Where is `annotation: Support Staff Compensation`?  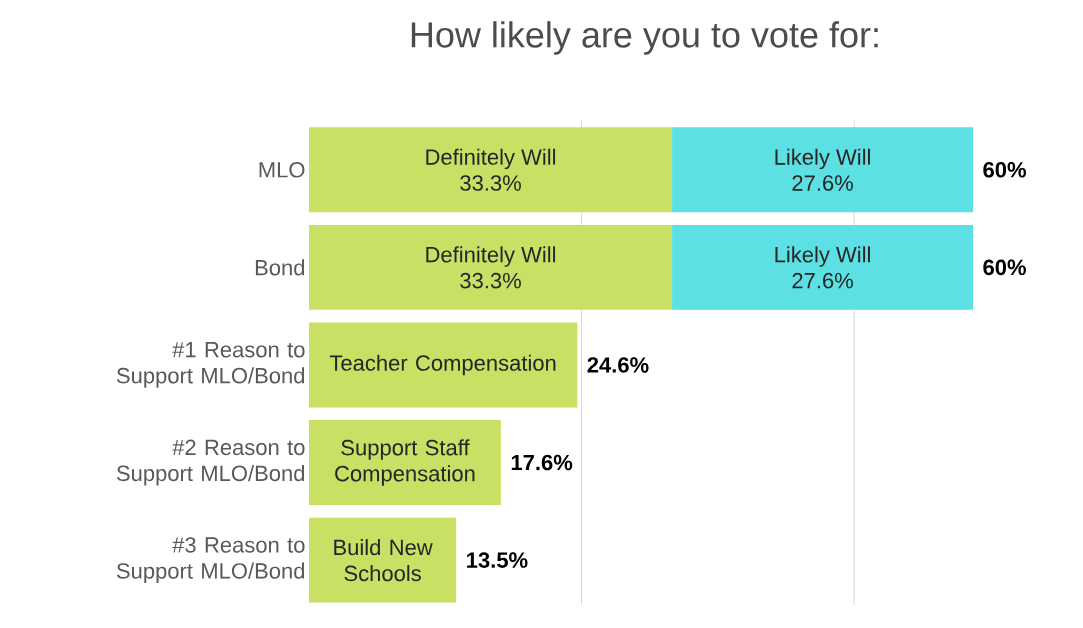
annotation: Support Staff Compensation is located at coordinates (405, 462).